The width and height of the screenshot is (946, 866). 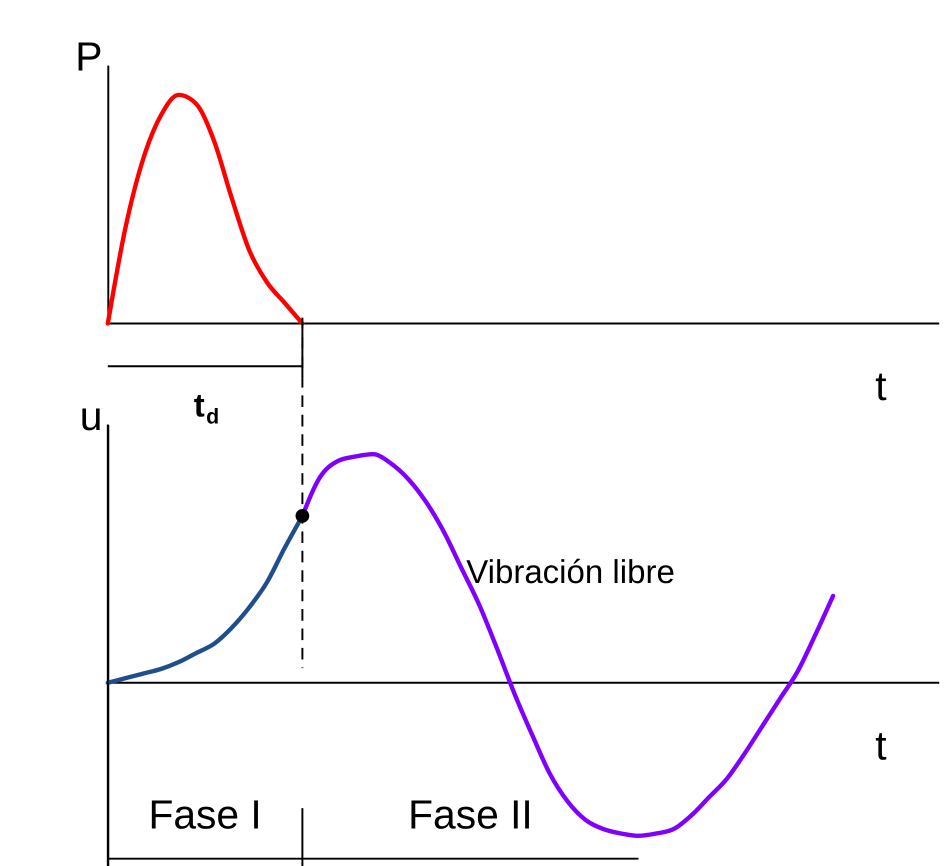 I want to click on annotation: Fase I, so click(x=205, y=815).